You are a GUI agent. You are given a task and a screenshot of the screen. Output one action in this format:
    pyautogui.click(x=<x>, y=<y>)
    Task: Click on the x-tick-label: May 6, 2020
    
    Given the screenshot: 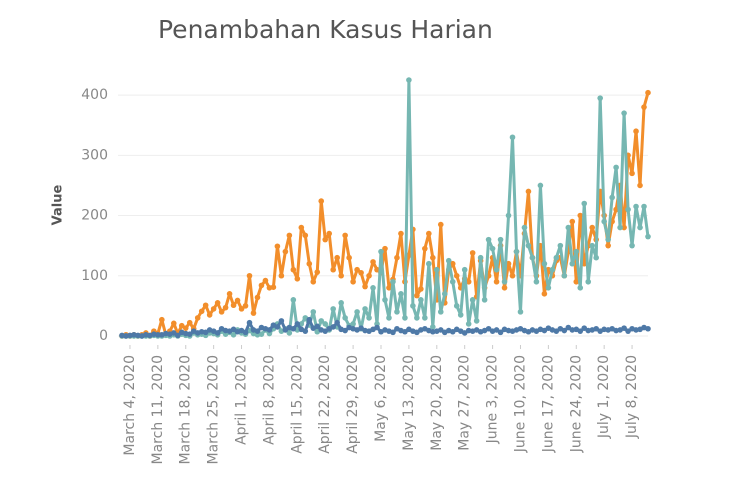 What is the action you would take?
    pyautogui.click(x=381, y=398)
    